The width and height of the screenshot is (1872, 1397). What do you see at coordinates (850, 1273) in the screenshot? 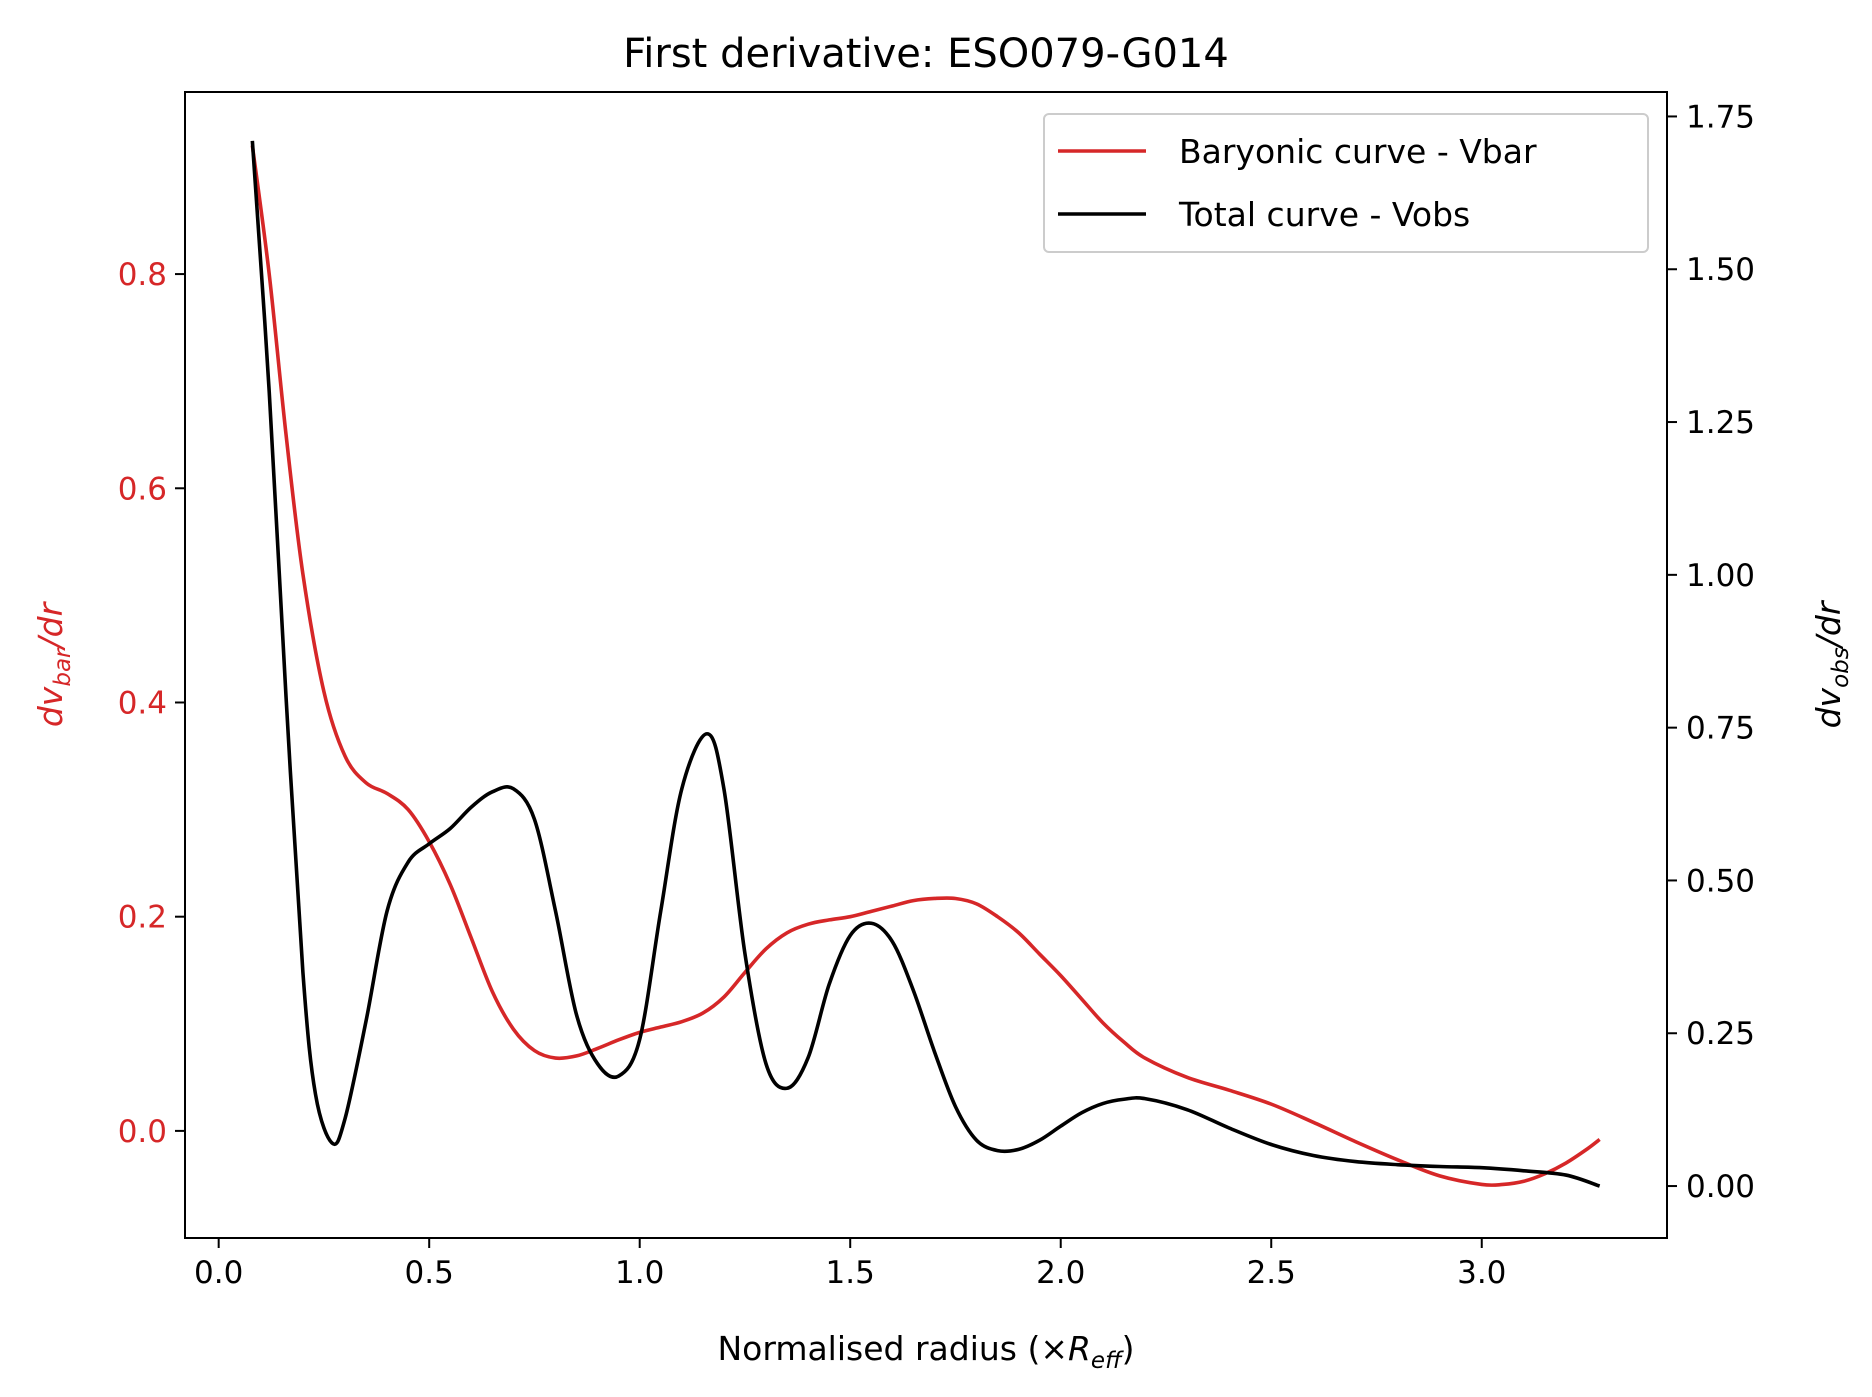
I see `x-tick-label: 1.5` at bounding box center [850, 1273].